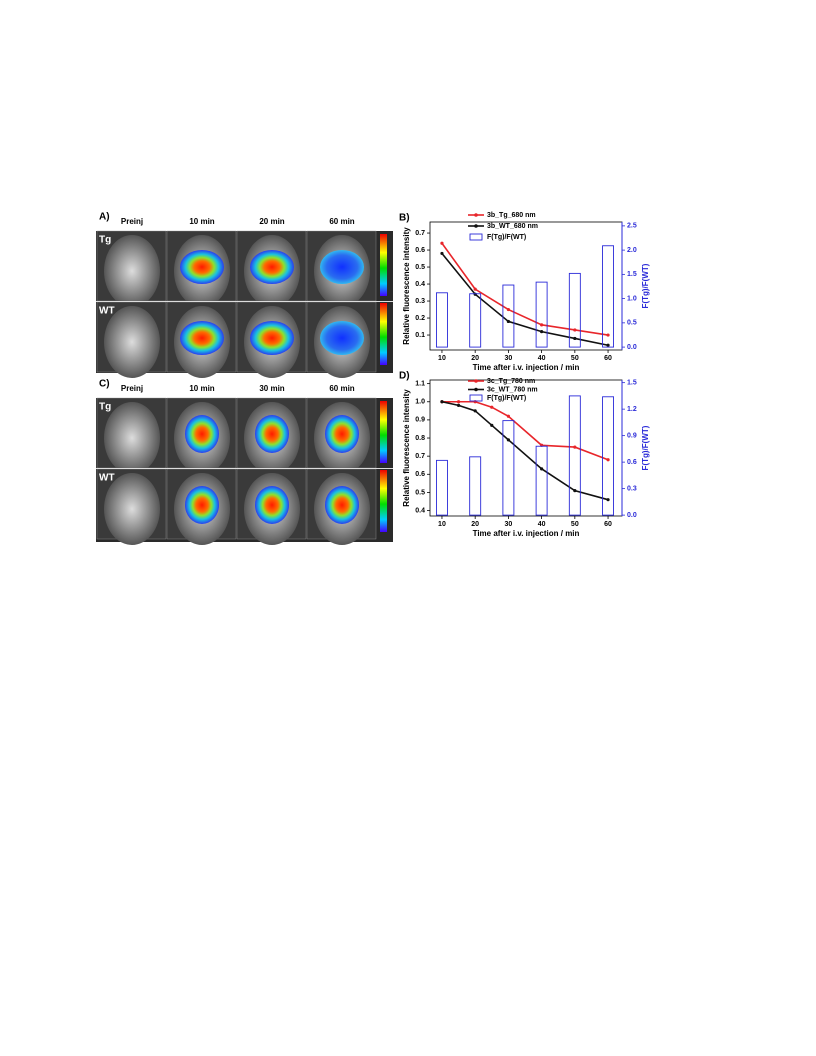 The height and width of the screenshot is (1056, 816). Describe the element at coordinates (525, 430) in the screenshot. I see `series-line` at that location.